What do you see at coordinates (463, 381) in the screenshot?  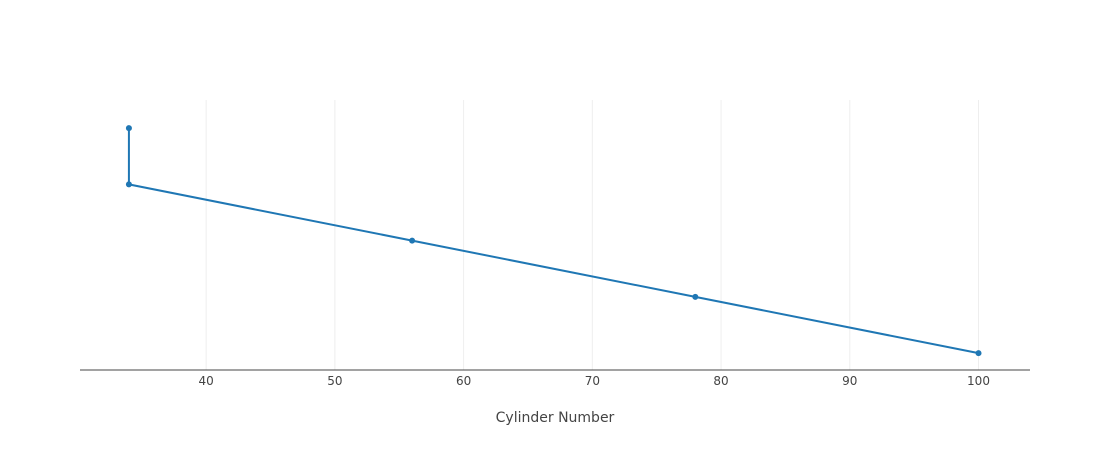 I see `x-tick-label-60: 60` at bounding box center [463, 381].